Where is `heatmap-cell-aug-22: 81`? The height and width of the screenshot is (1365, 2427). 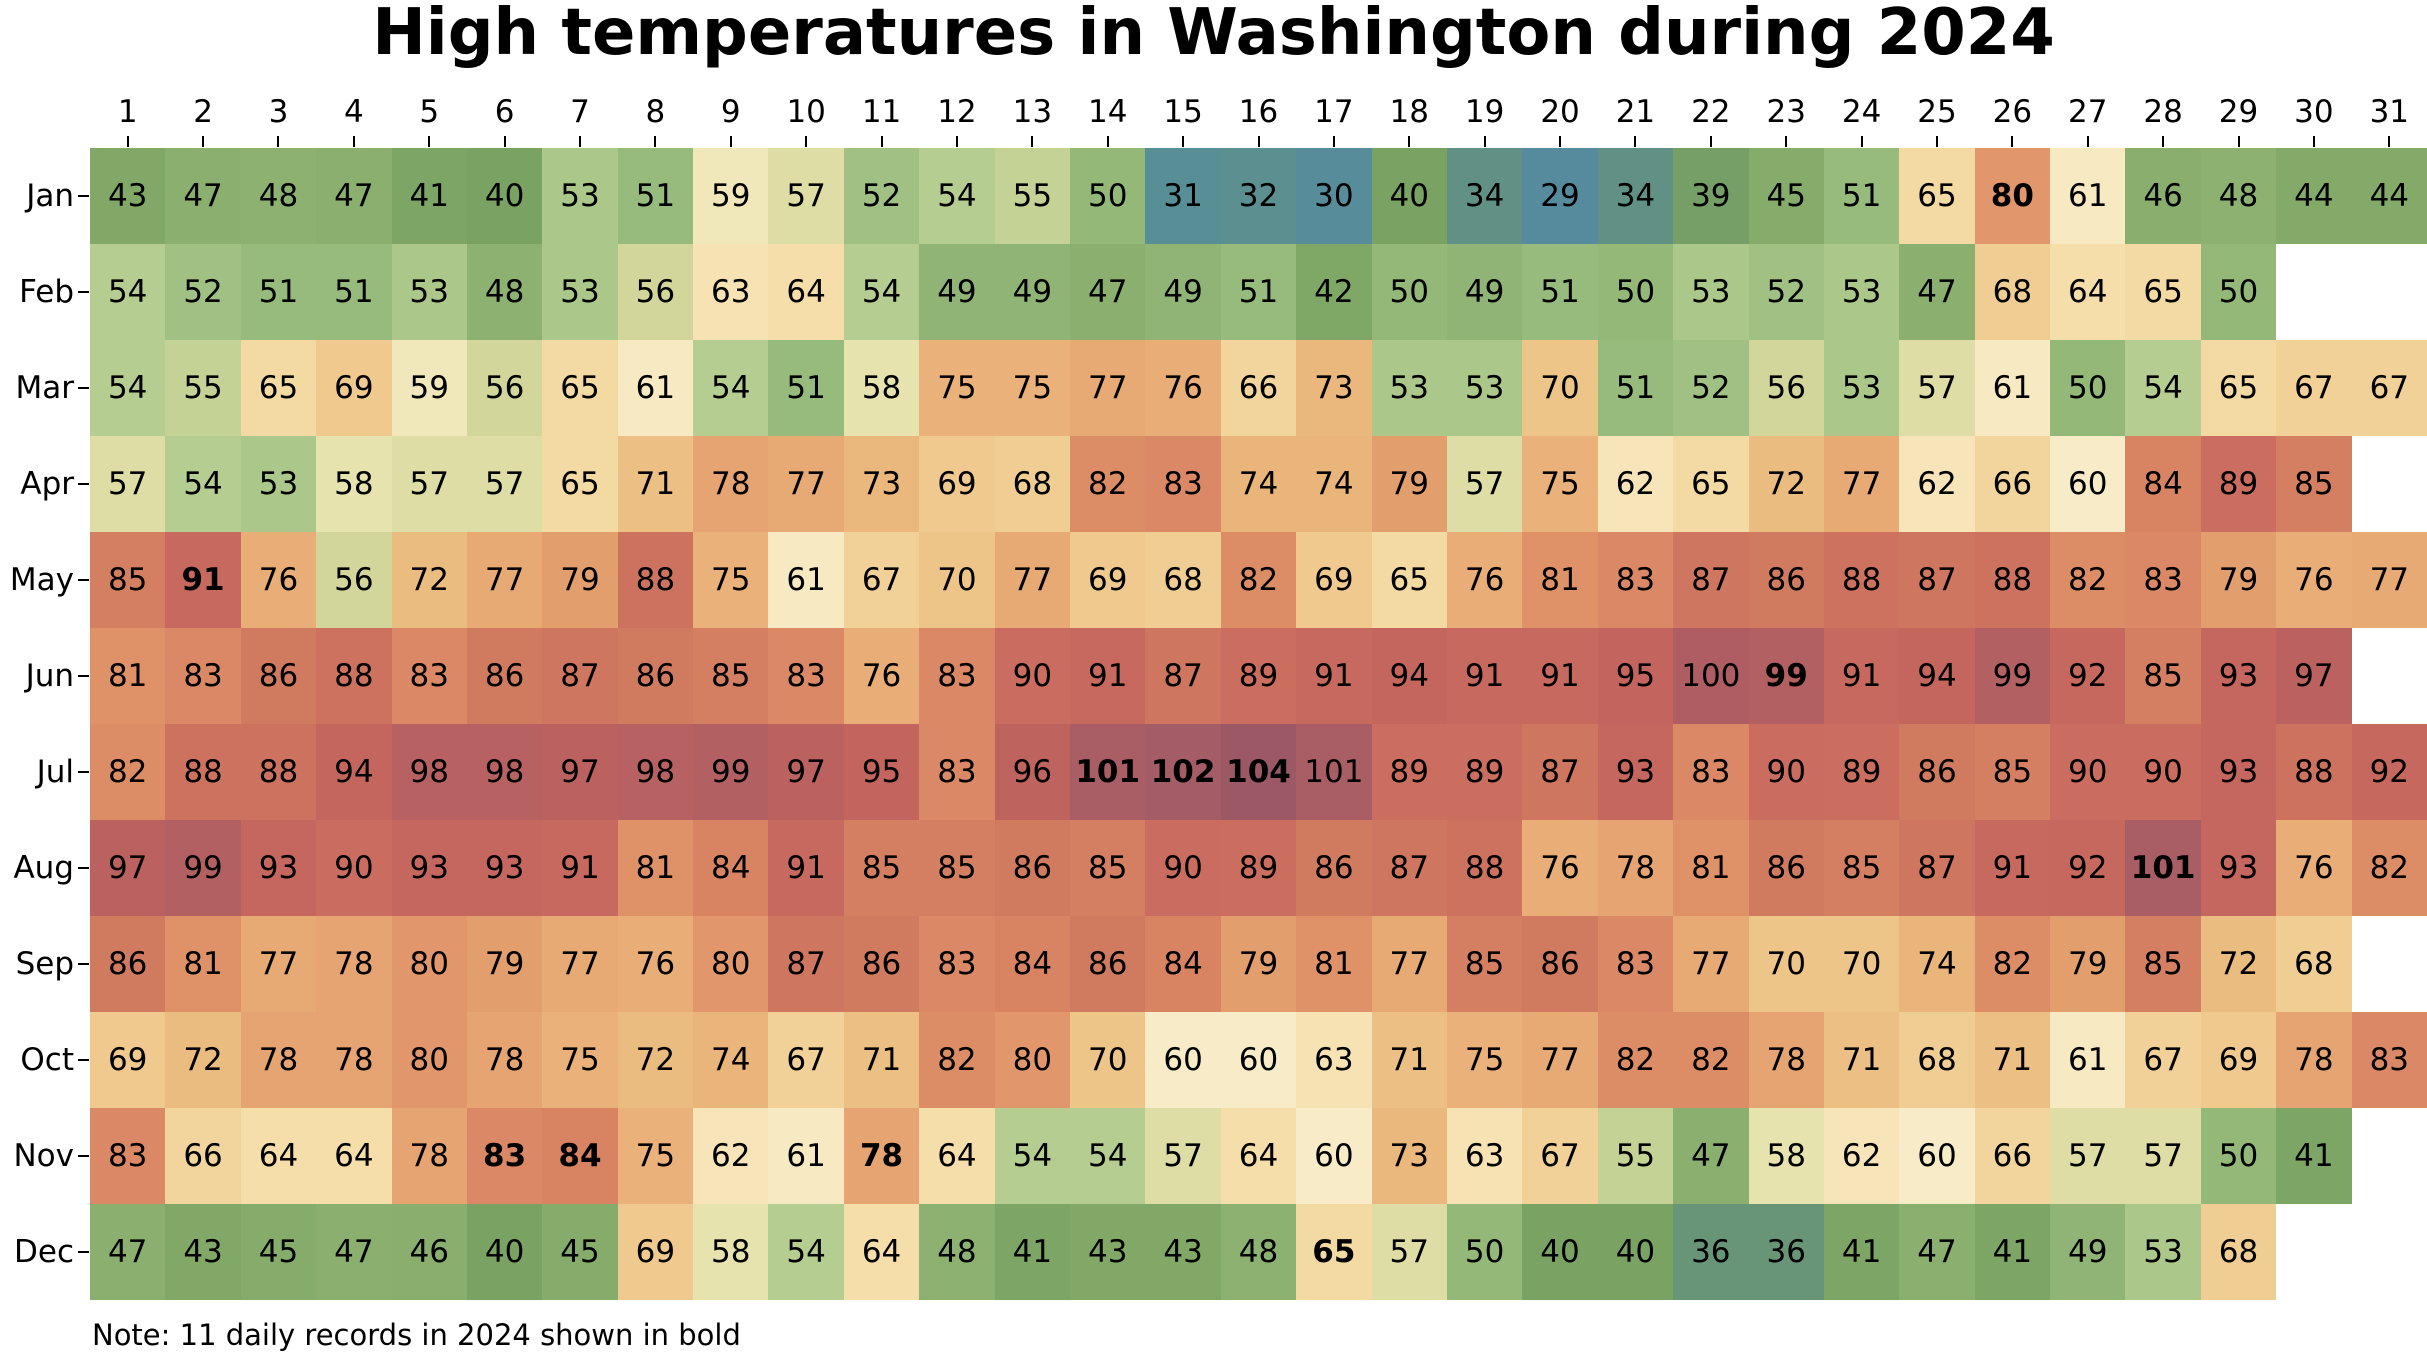 heatmap-cell-aug-22: 81 is located at coordinates (1711, 868).